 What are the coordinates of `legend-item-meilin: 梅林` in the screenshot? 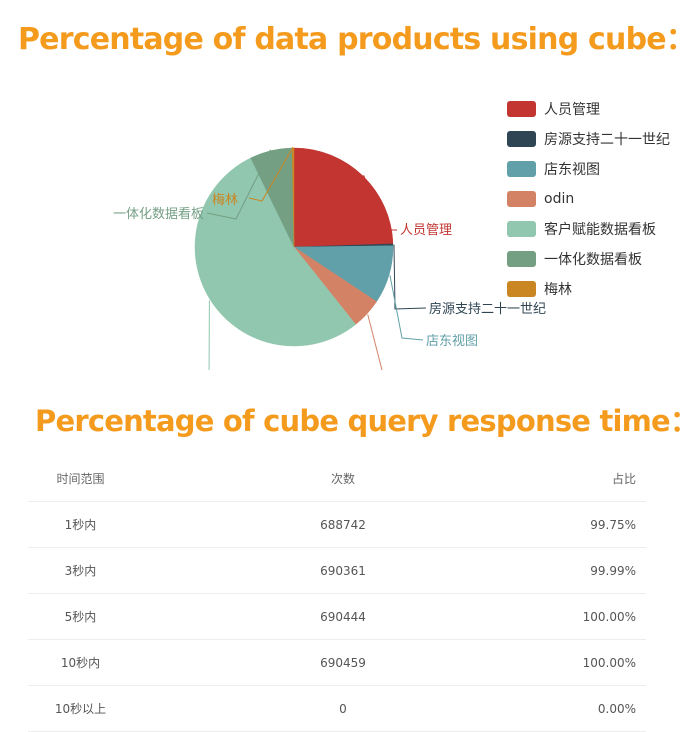 It's located at (588, 289).